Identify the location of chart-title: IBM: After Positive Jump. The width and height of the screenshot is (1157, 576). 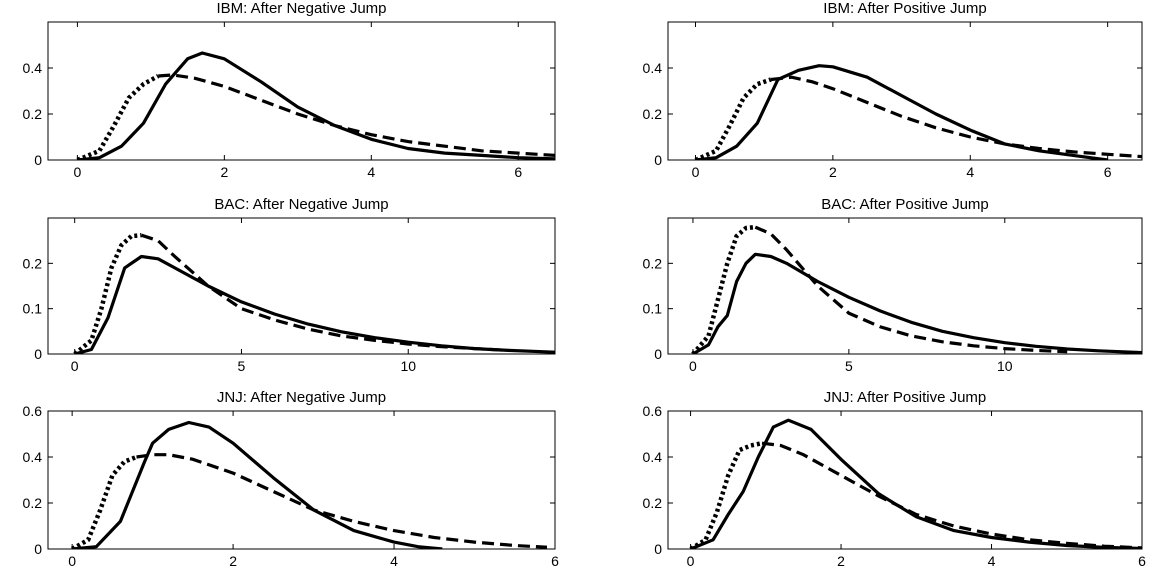
(904, 8).